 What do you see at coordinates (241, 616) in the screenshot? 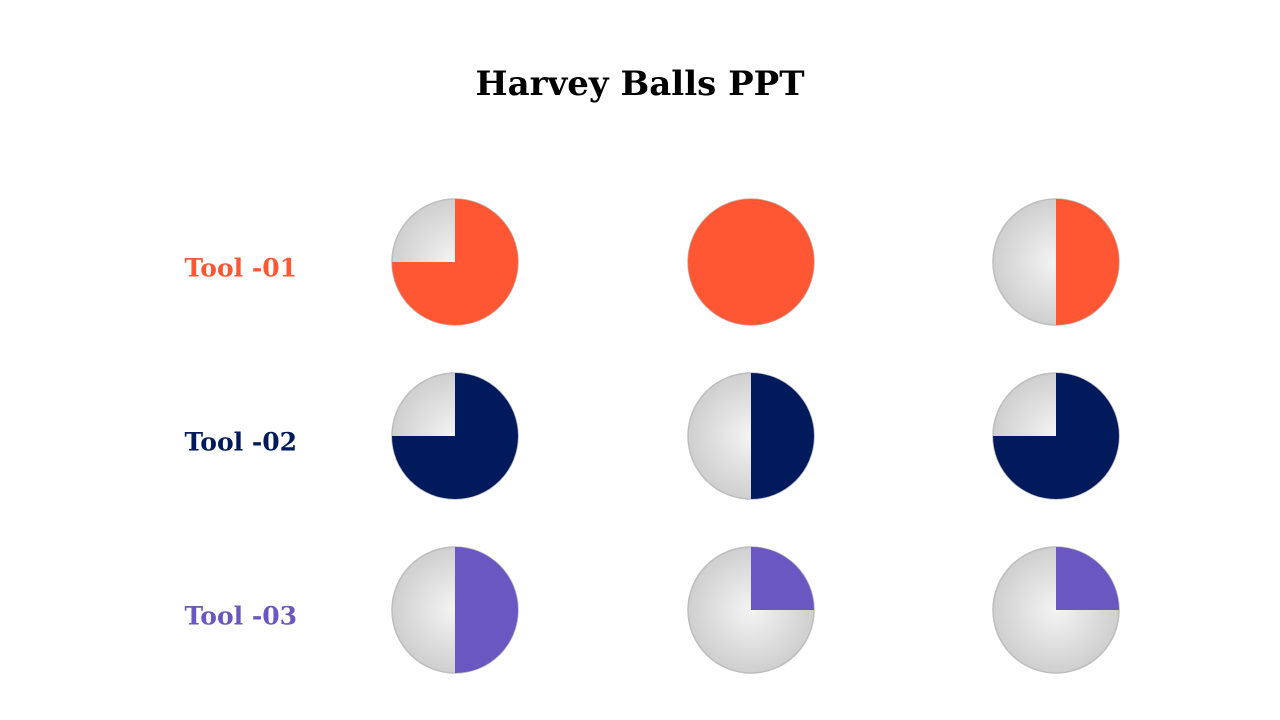
I see `row-label: Tool -03` at bounding box center [241, 616].